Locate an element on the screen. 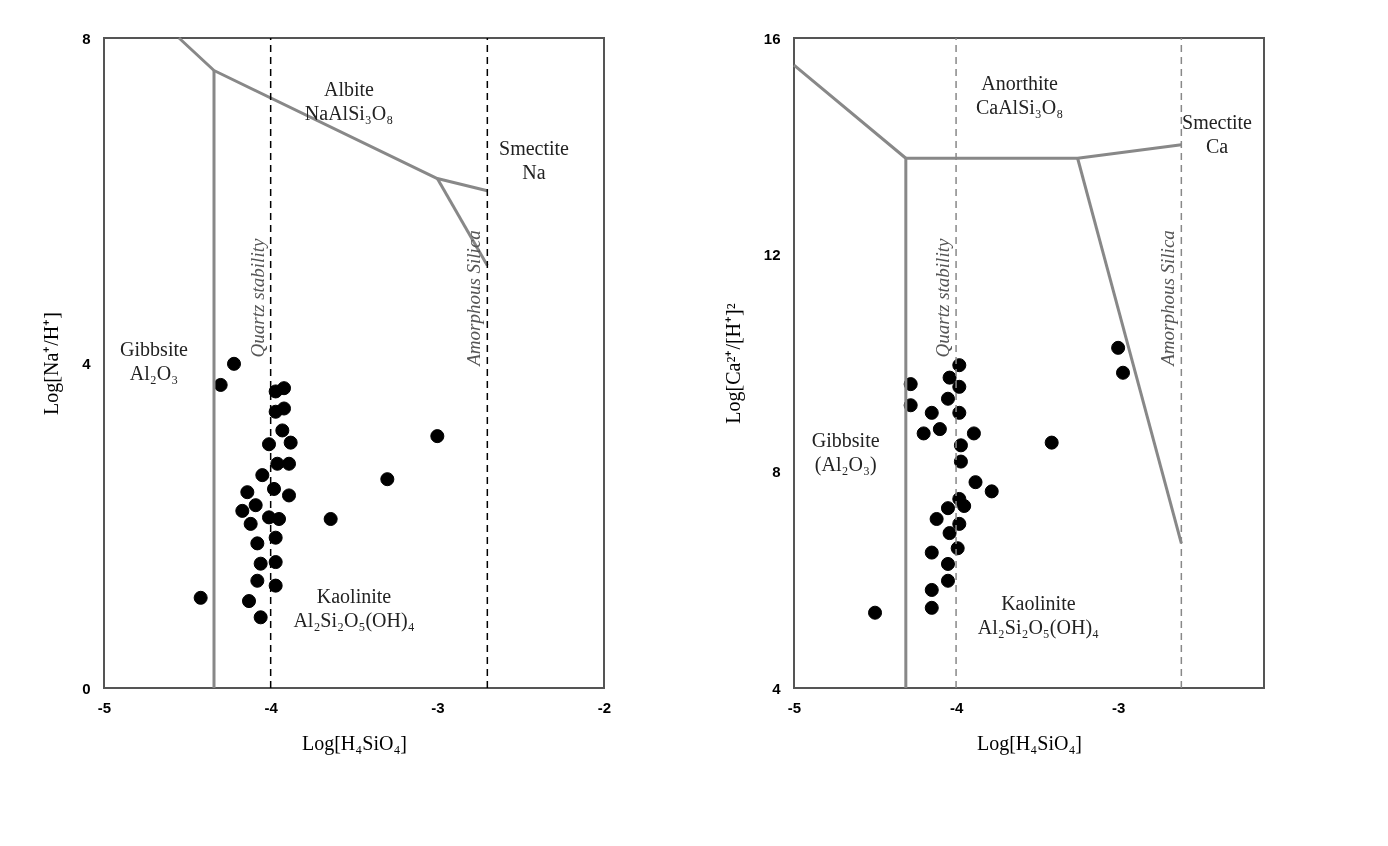 Image resolution: width=1388 pixels, height=846 pixels. y-axis-title: Log[Ca²⁺/[H⁺]² is located at coordinates (733, 363).